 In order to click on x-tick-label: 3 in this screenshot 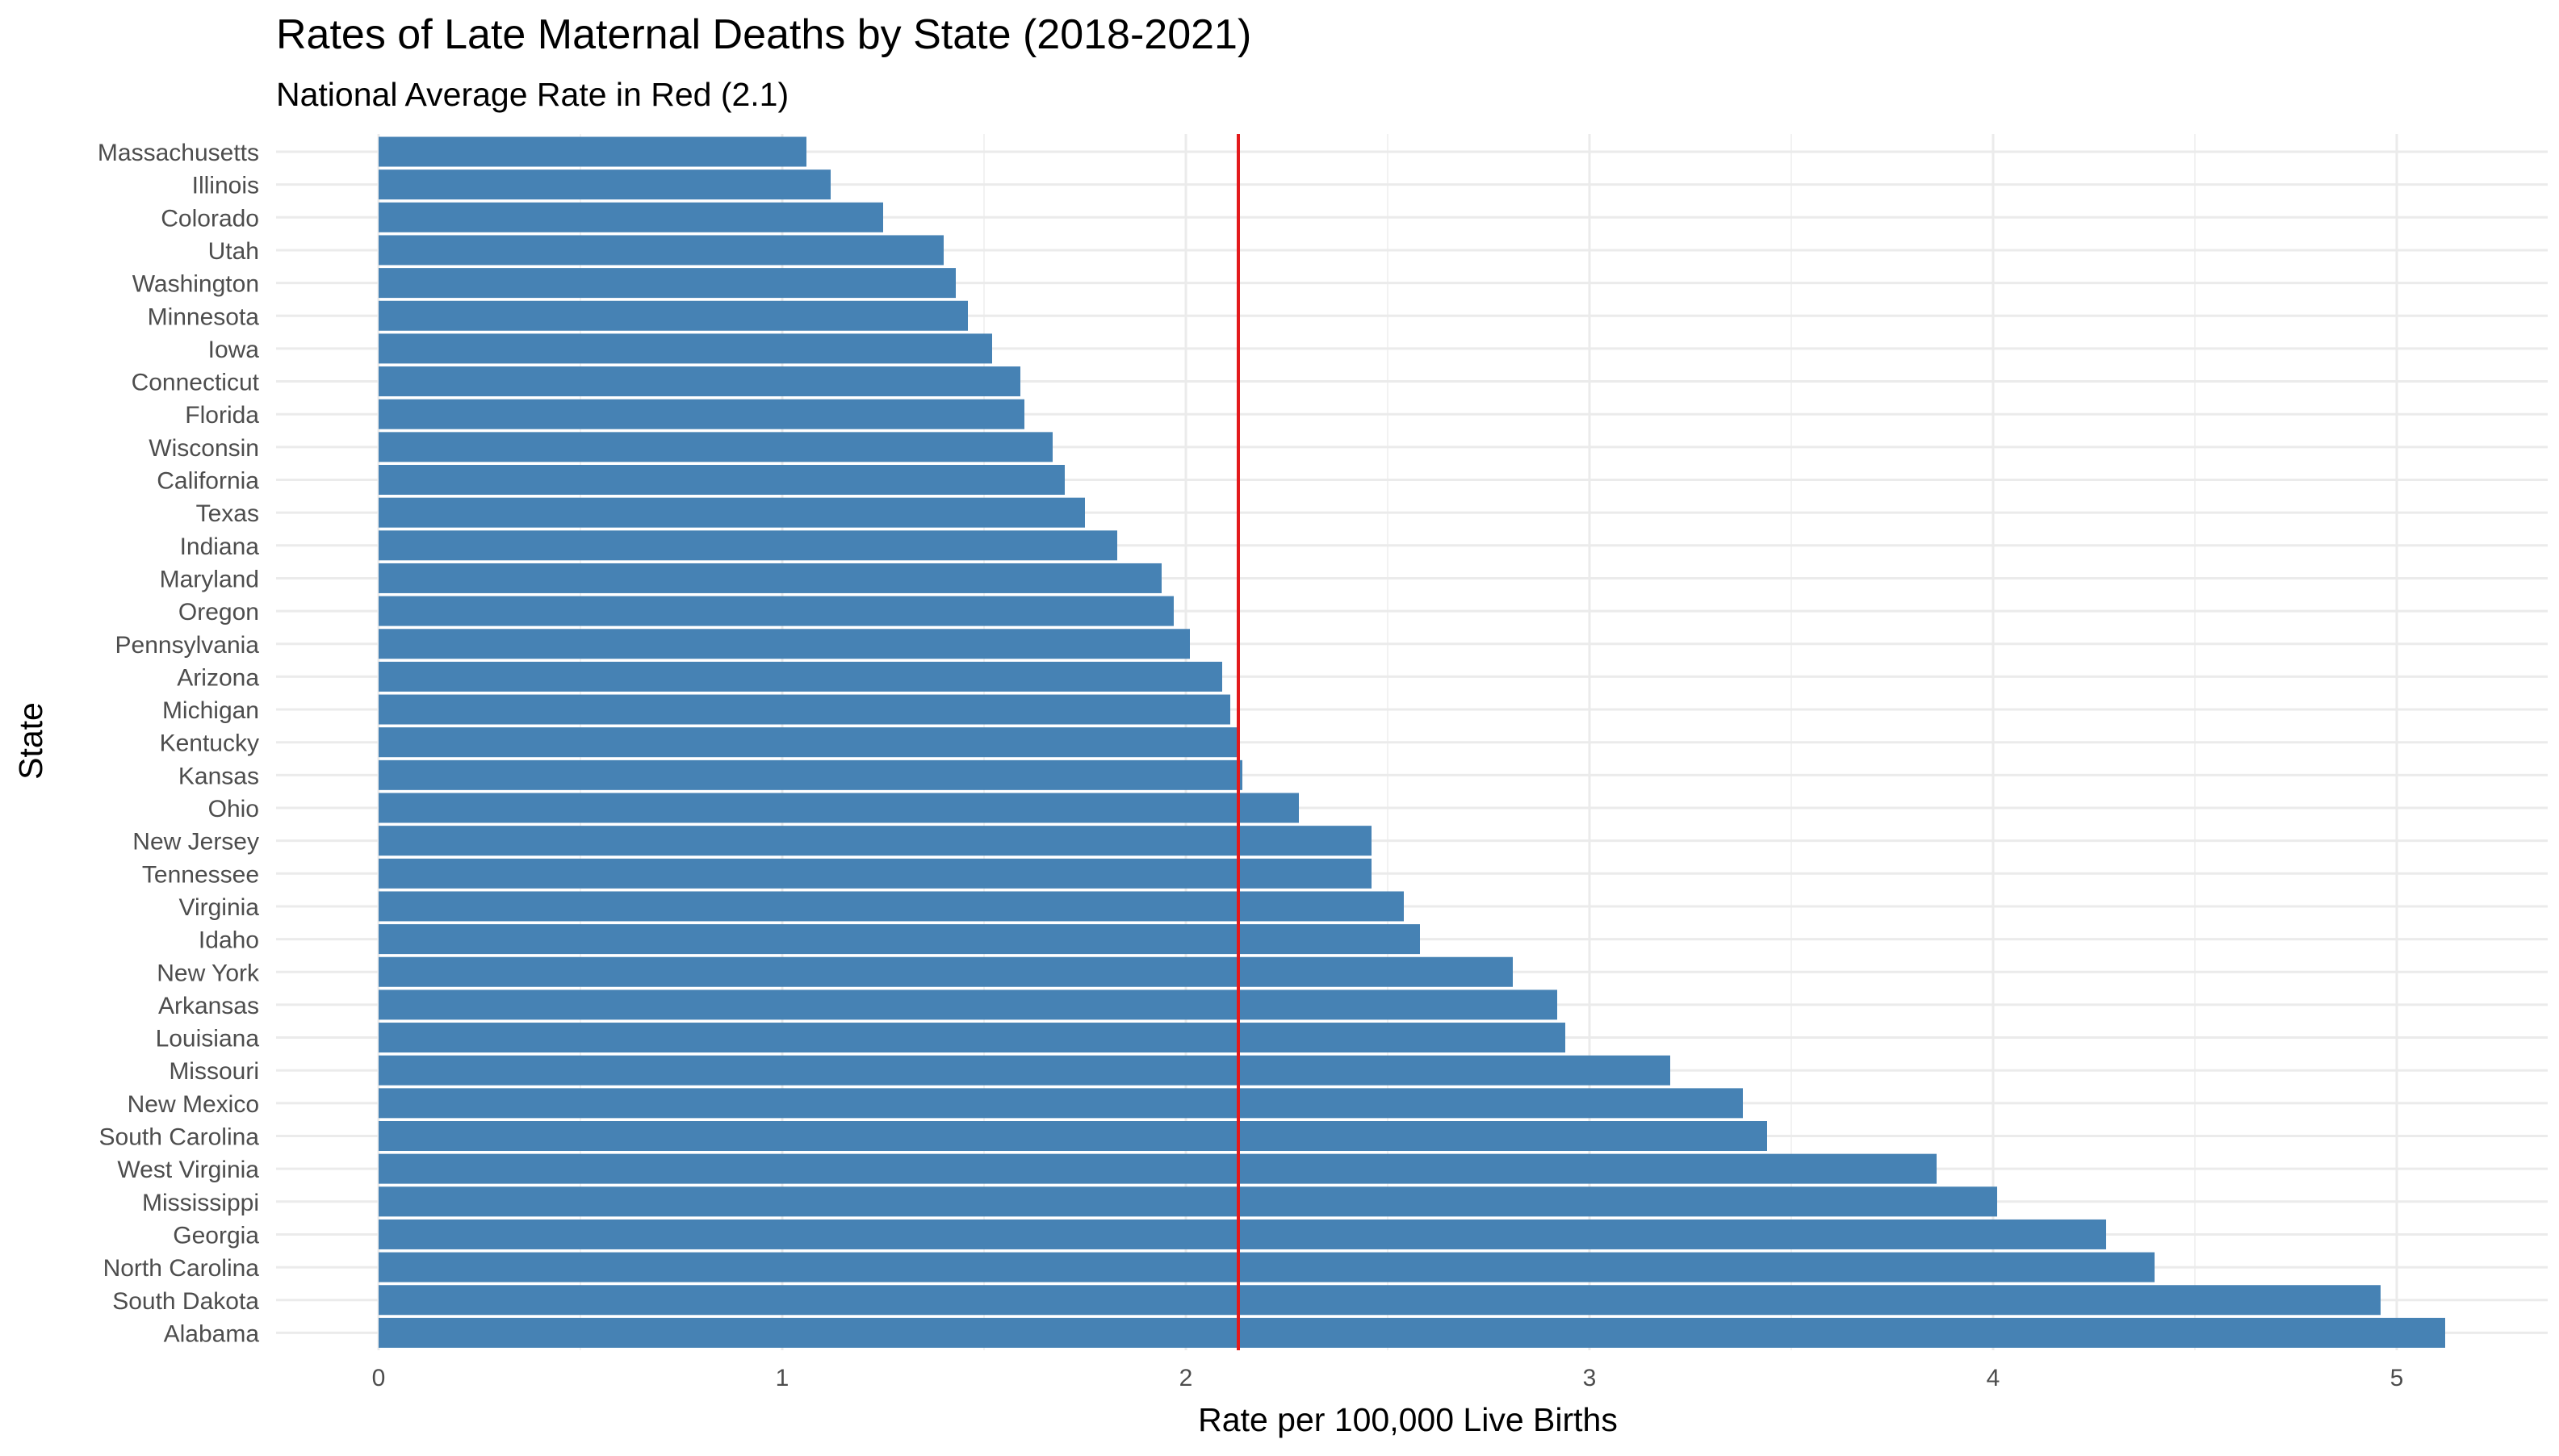, I will do `click(1590, 1378)`.